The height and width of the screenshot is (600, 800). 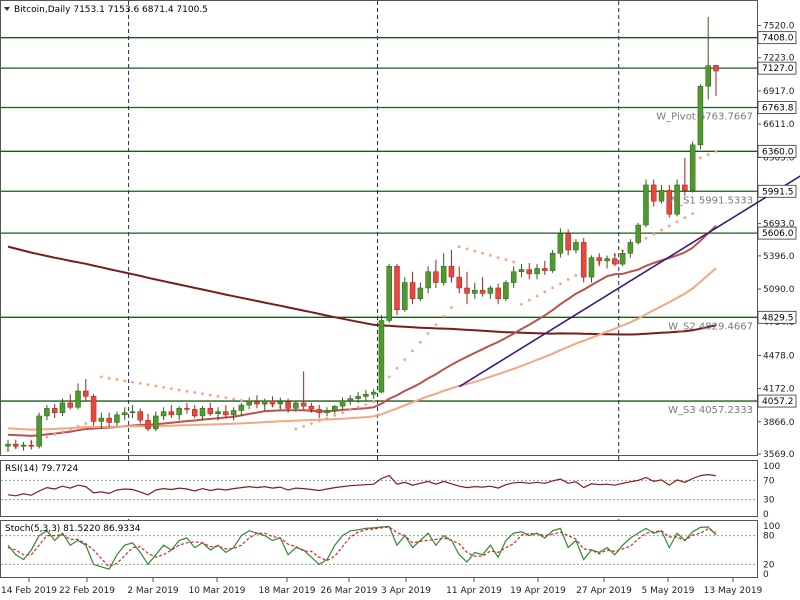 I want to click on dropdown-triangle-icon, so click(x=7, y=9).